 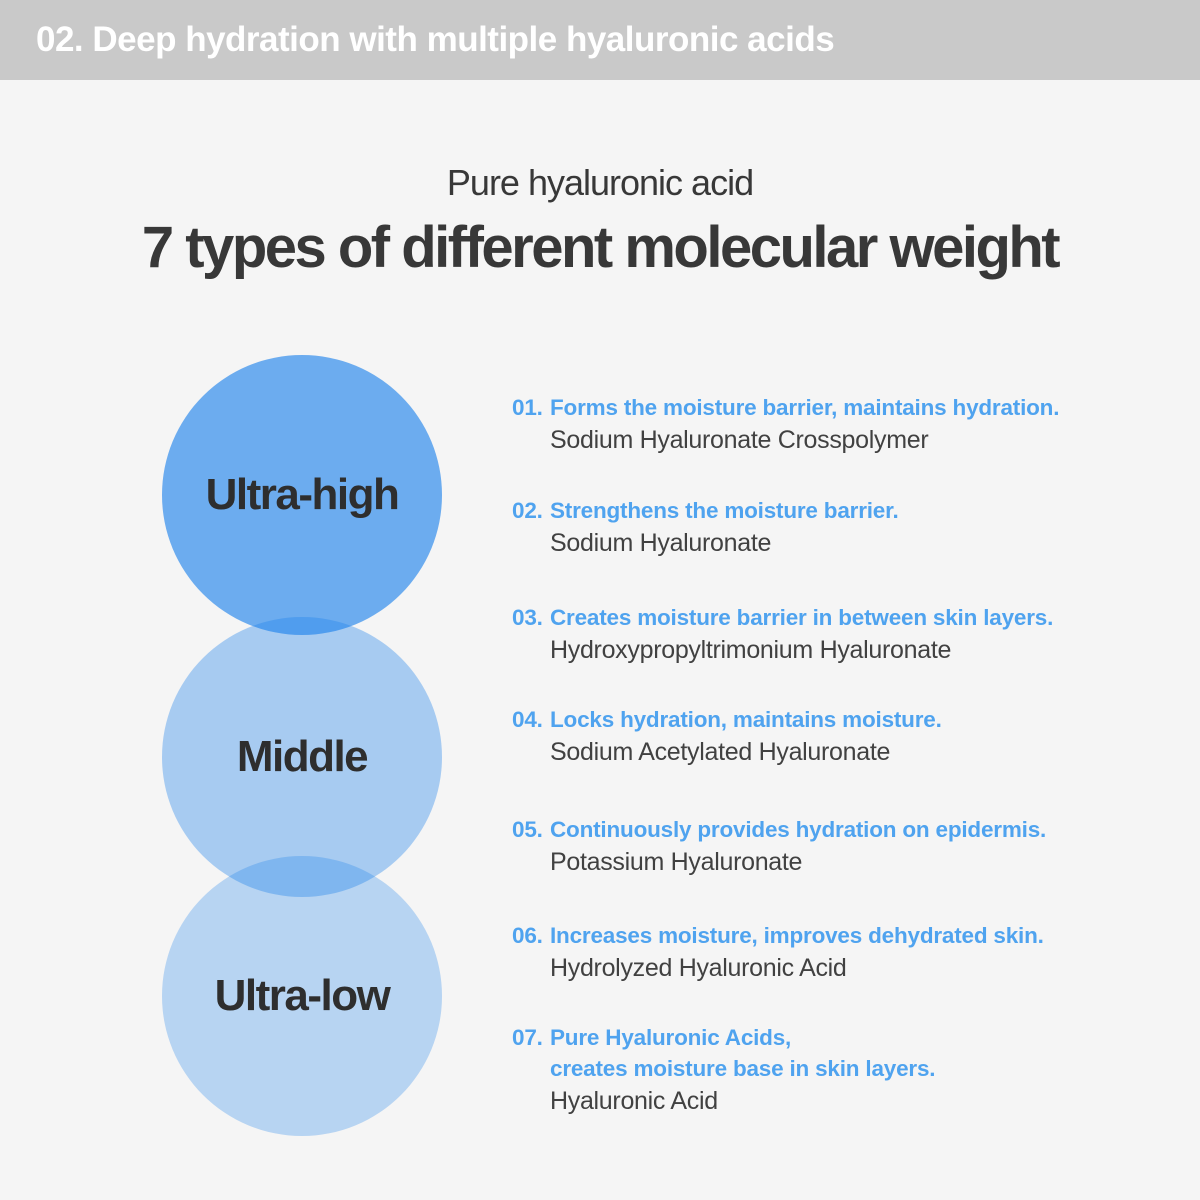 What do you see at coordinates (739, 440) in the screenshot?
I see `item-ingredient: Sodium Hyaluronate Crosspolymer` at bounding box center [739, 440].